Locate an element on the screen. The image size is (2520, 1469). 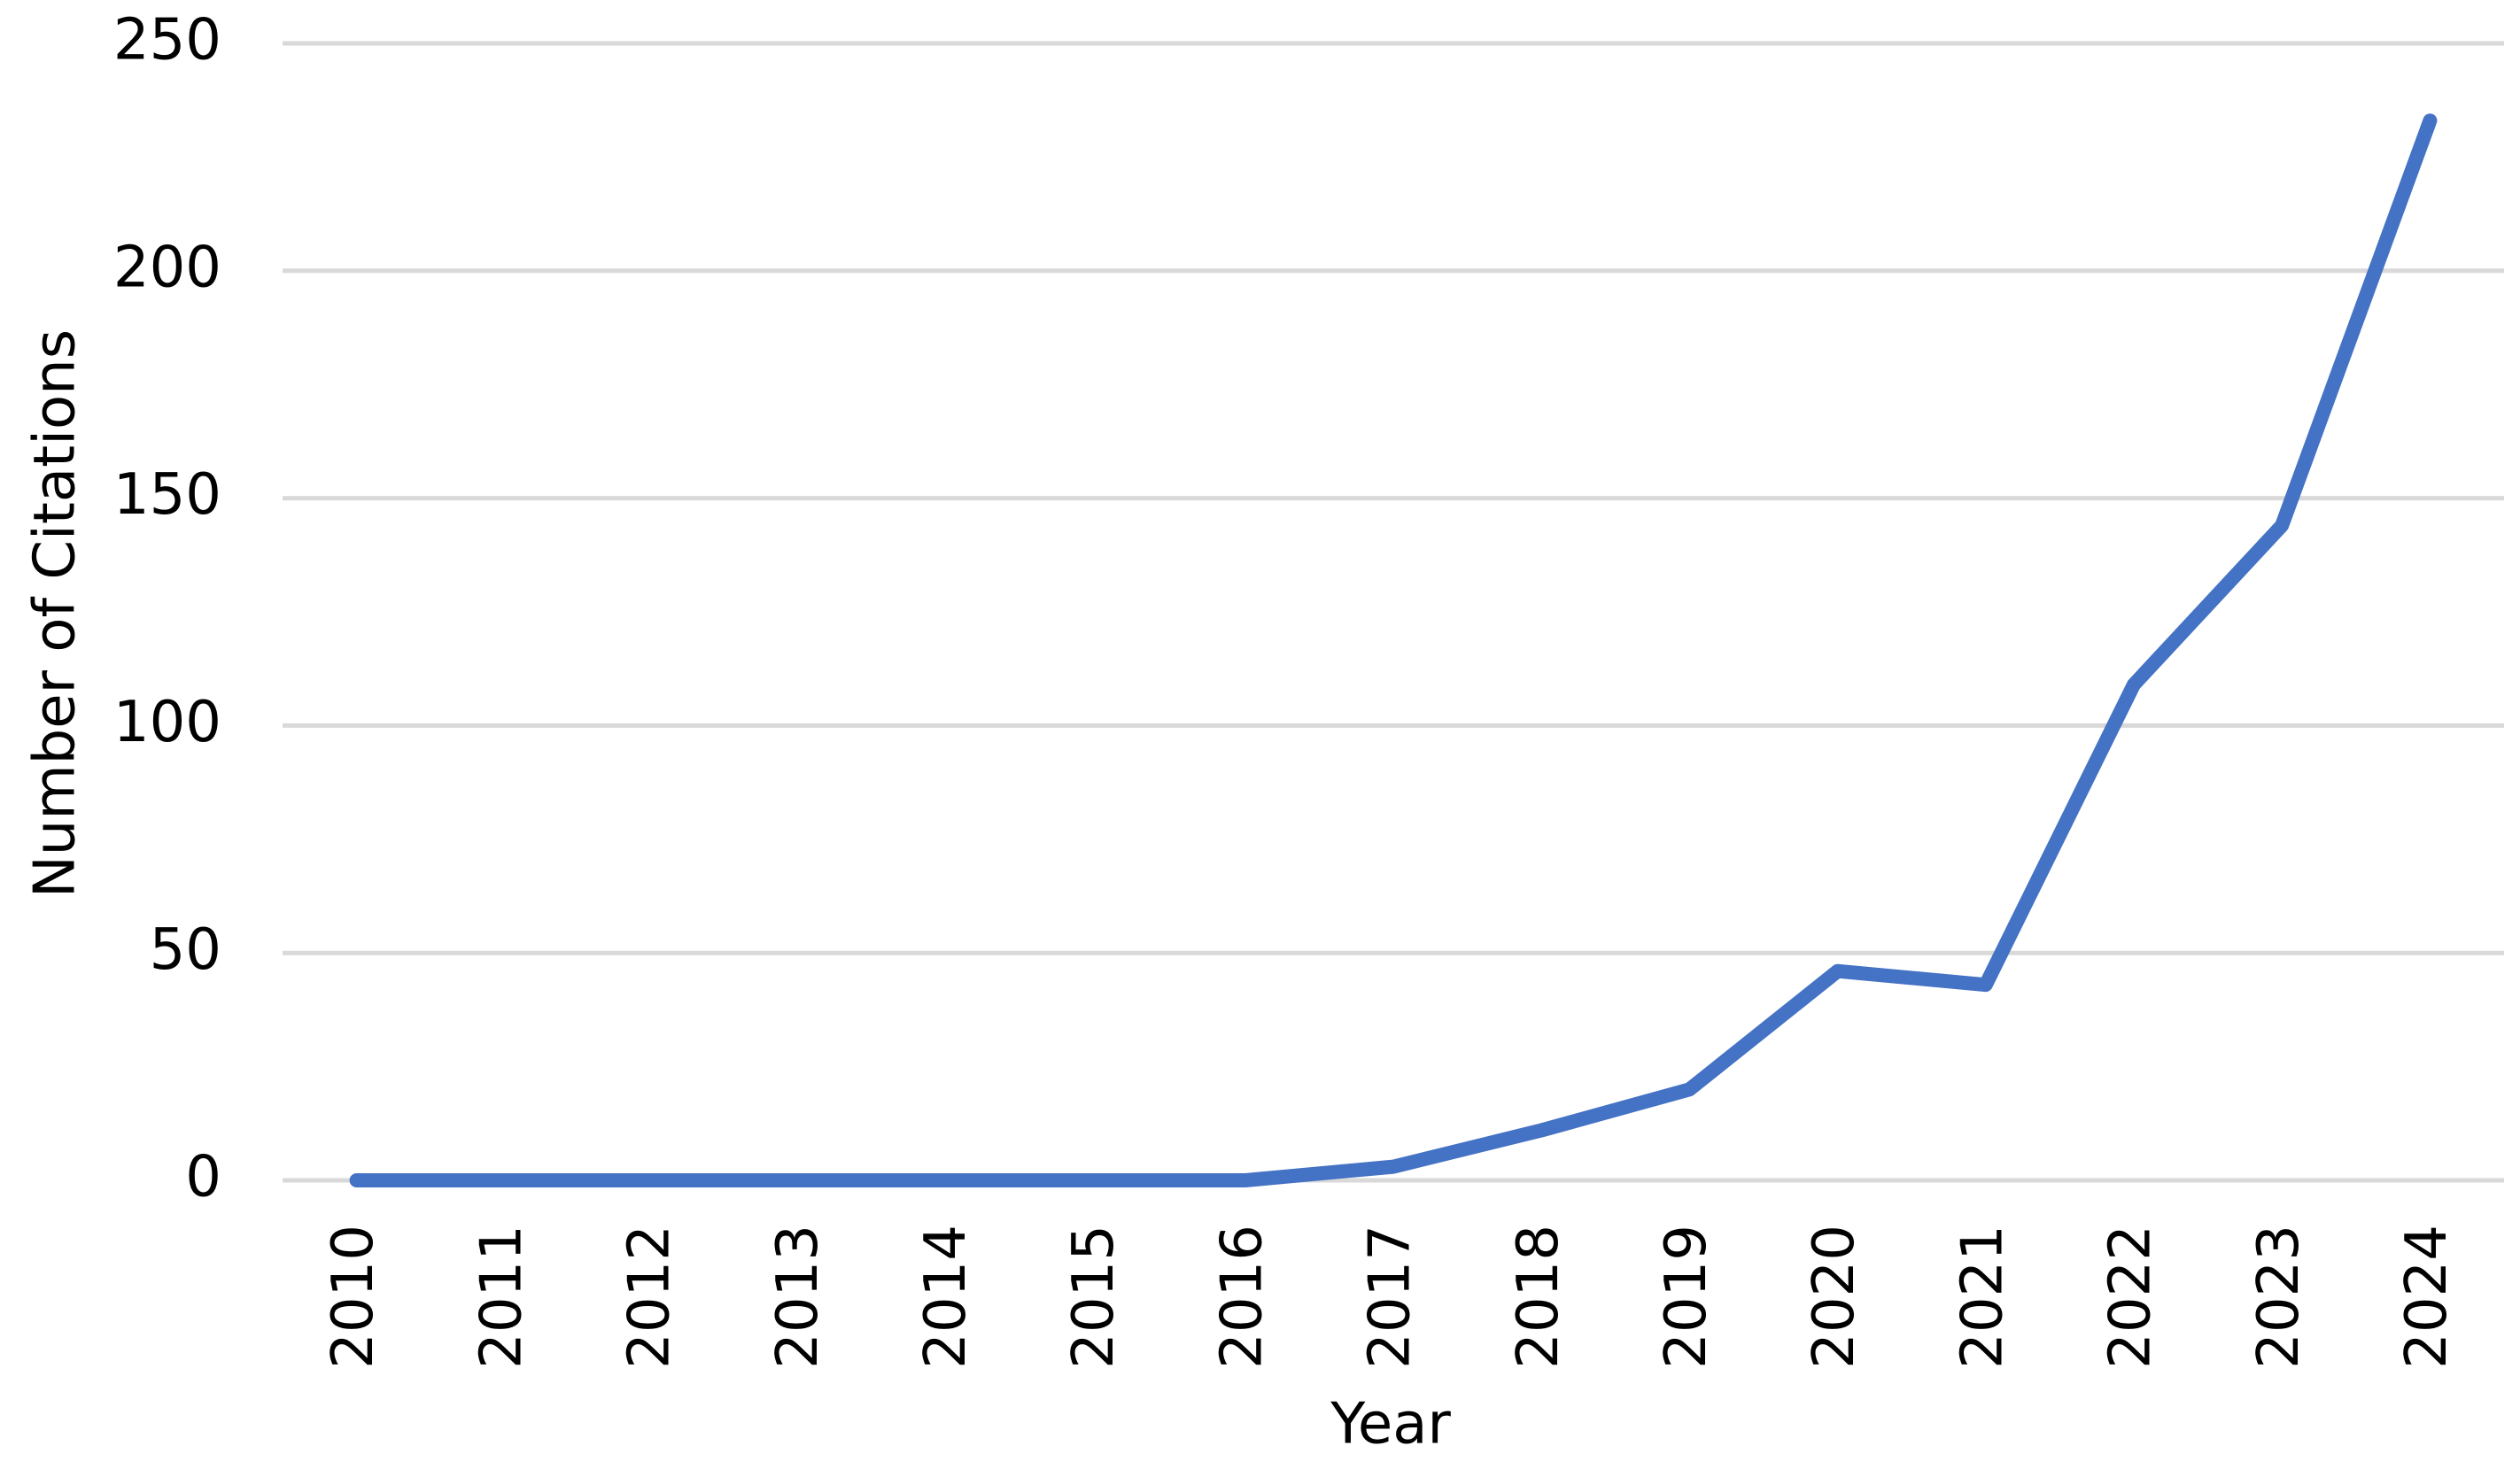
x-tick-label: 2011 is located at coordinates (502, 1297).